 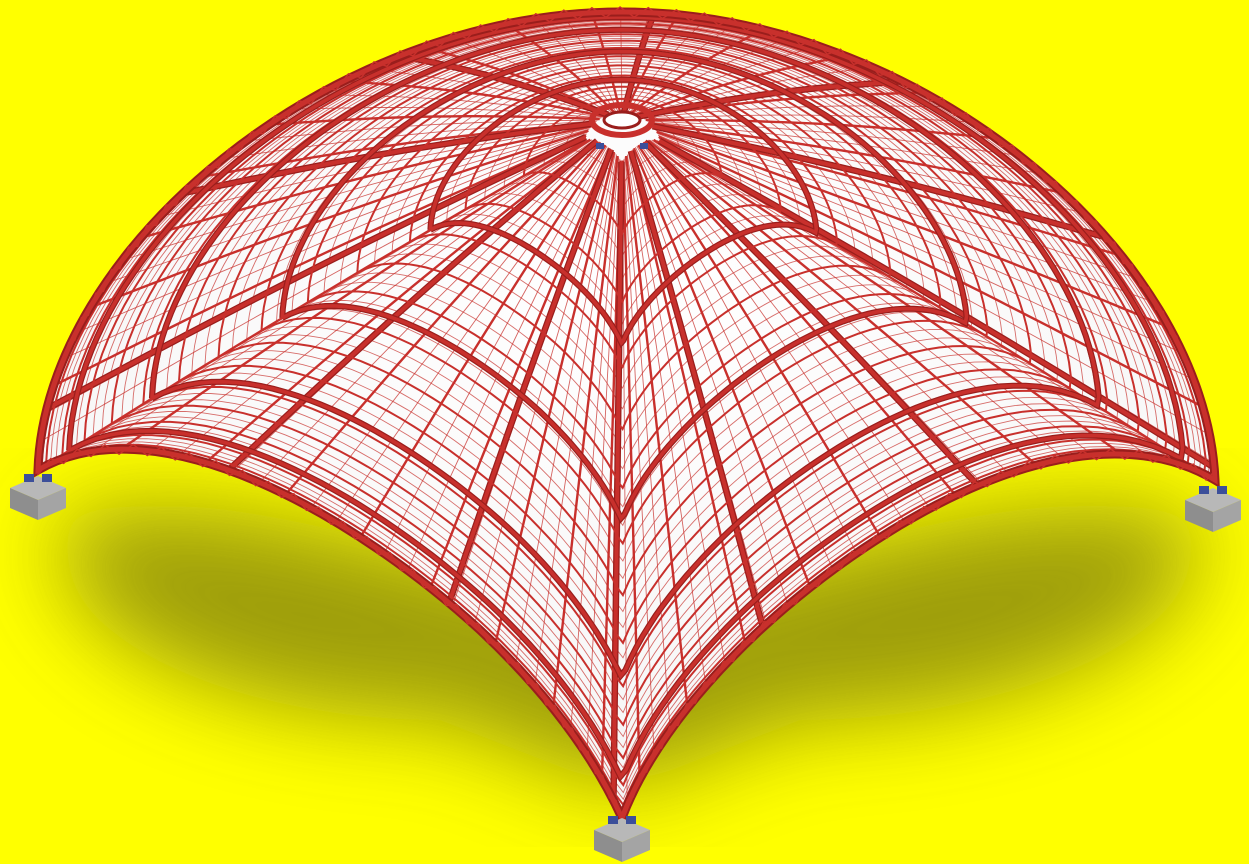 I want to click on support-left, so click(x=38, y=497).